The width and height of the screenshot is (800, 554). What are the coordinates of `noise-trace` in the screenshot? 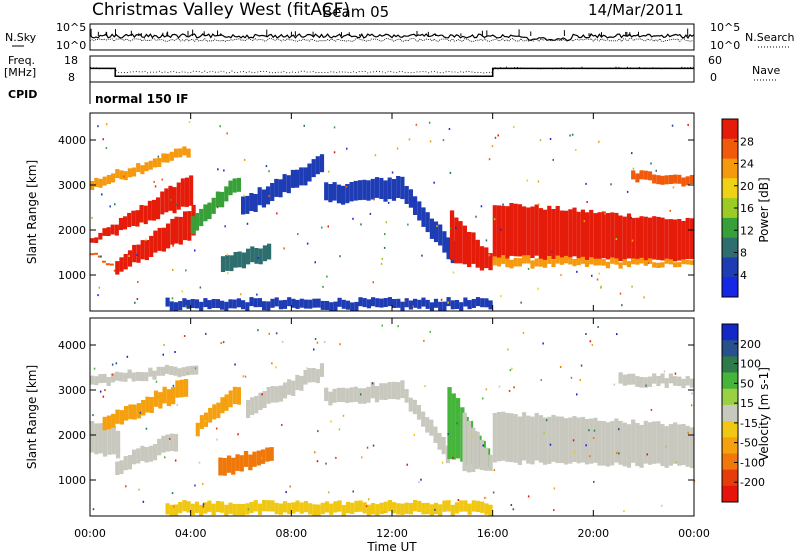 It's located at (392, 35).